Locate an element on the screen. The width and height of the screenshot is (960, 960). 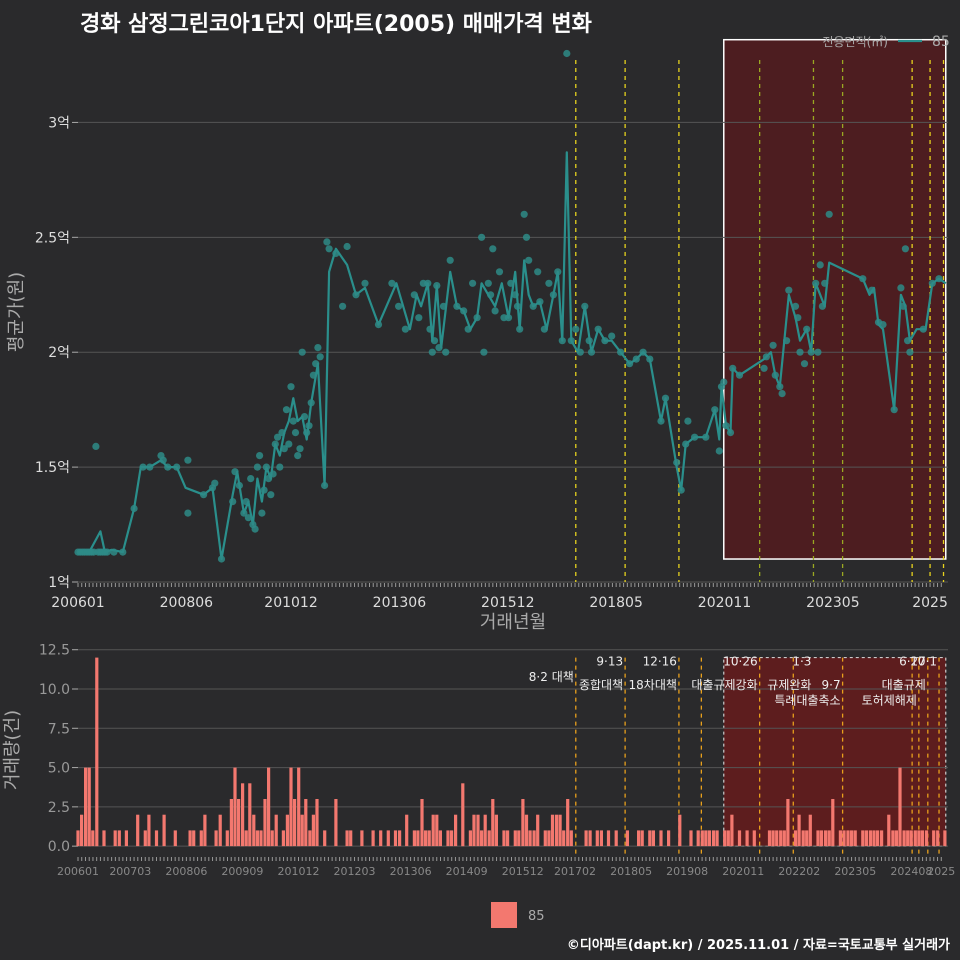
x-tick-label: 201306 is located at coordinates (411, 871).